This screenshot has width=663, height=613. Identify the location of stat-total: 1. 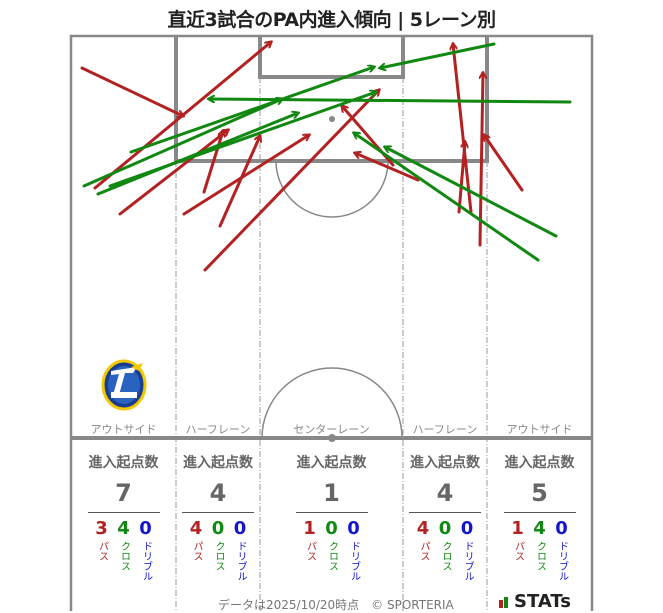
(331, 493).